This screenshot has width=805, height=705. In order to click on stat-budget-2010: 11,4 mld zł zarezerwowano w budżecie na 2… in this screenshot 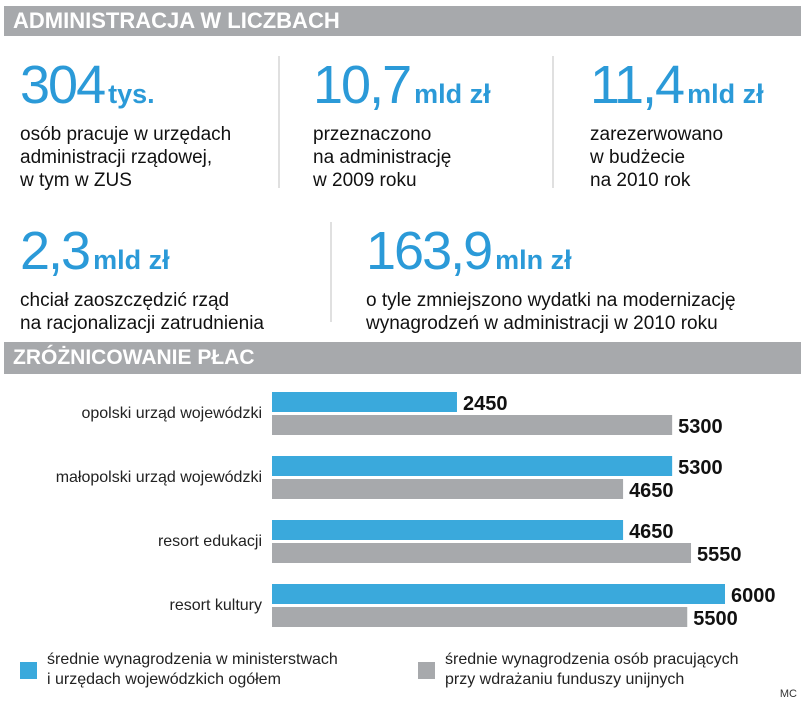, I will do `click(677, 125)`.